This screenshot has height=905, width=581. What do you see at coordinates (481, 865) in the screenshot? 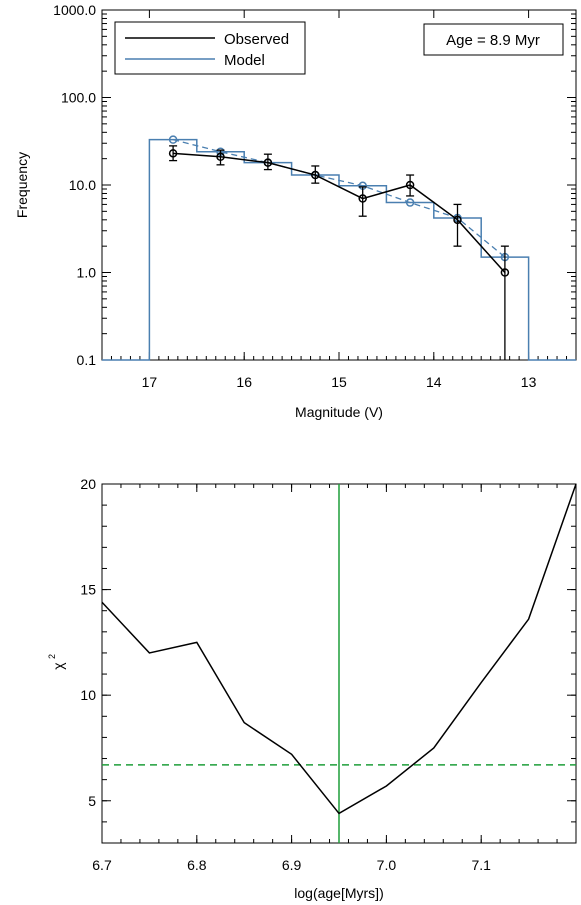
I see `bottom-x-tick-label: 7.1` at bounding box center [481, 865].